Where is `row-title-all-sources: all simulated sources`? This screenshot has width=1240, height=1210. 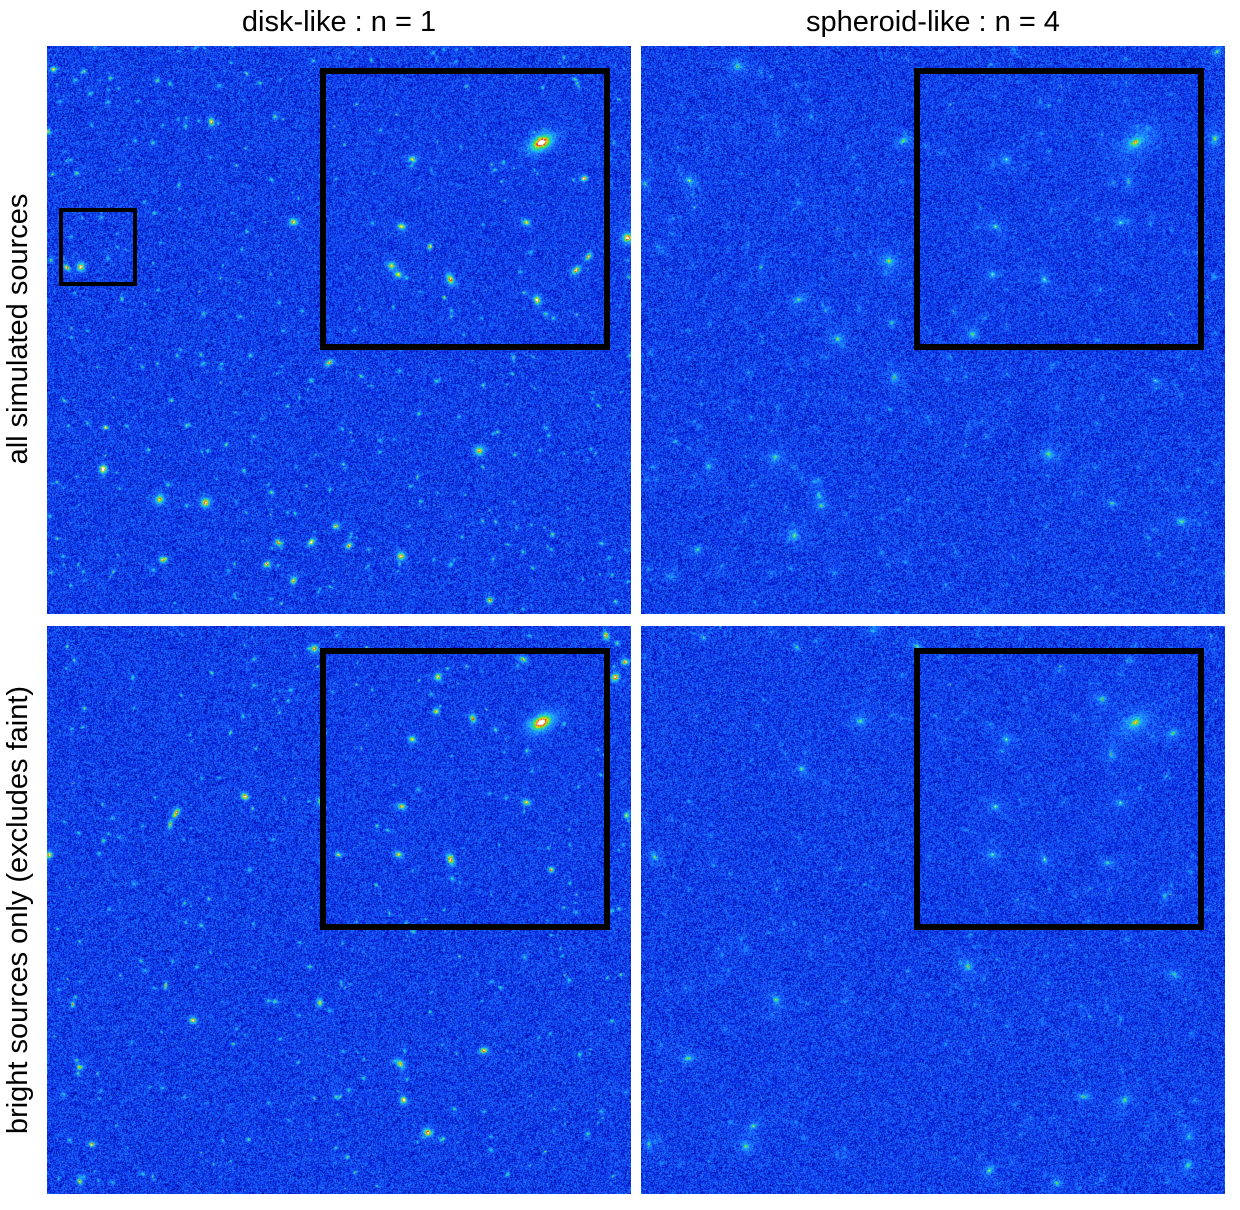
row-title-all-sources: all simulated sources is located at coordinates (18, 329).